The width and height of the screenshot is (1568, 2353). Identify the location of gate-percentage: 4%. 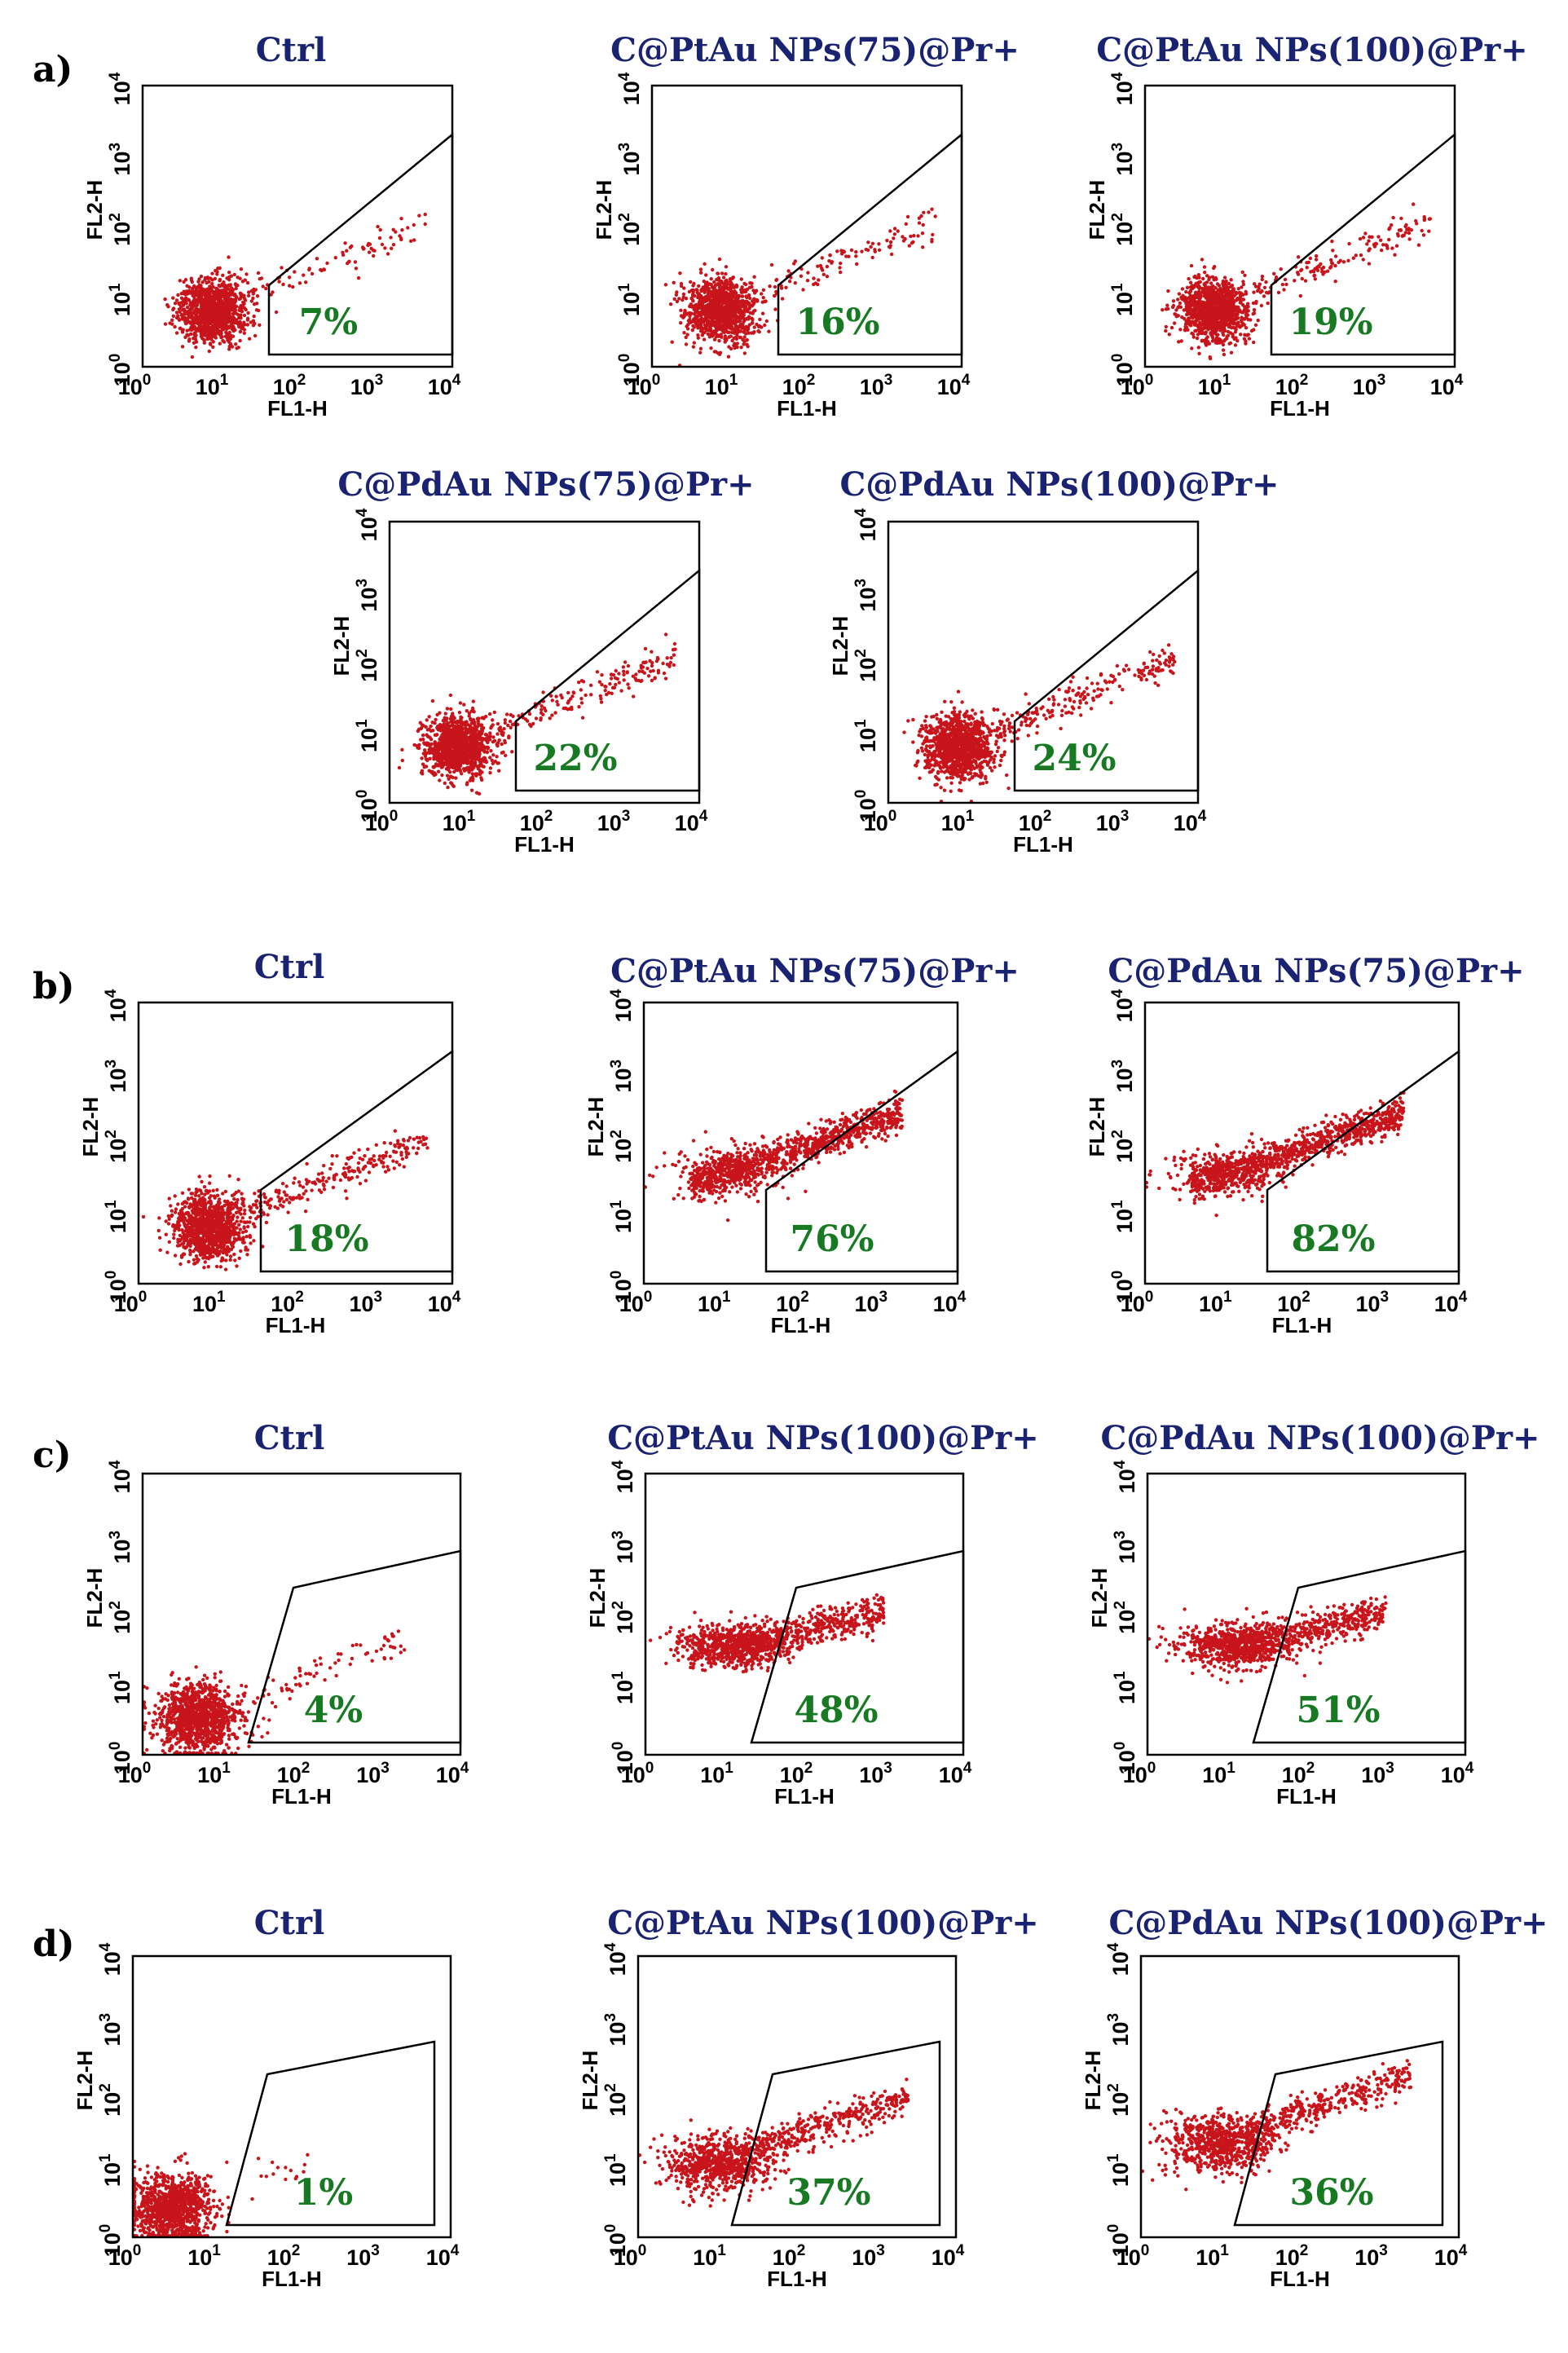
(333, 1710).